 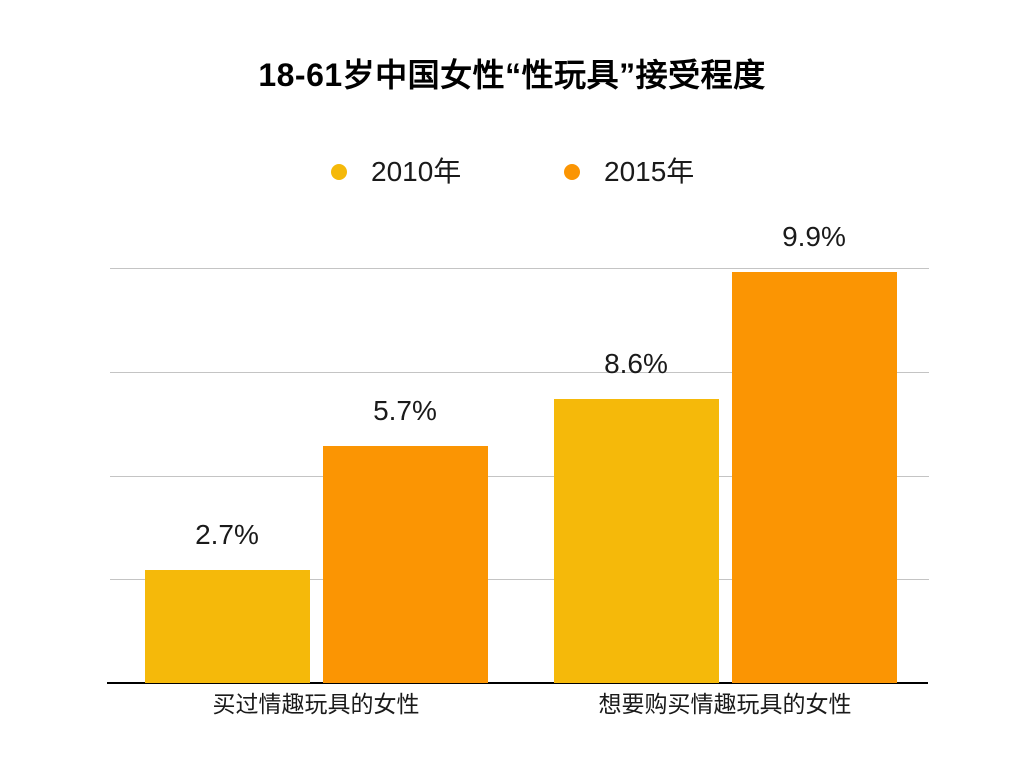 I want to click on gridline-5pct, so click(x=519, y=476).